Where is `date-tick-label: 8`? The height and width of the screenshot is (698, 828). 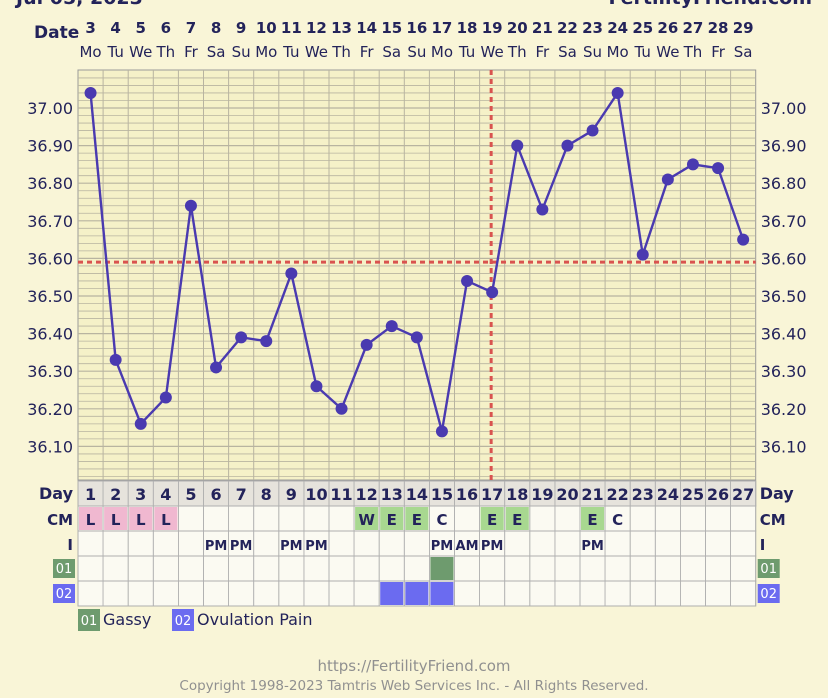 date-tick-label: 8 is located at coordinates (216, 28).